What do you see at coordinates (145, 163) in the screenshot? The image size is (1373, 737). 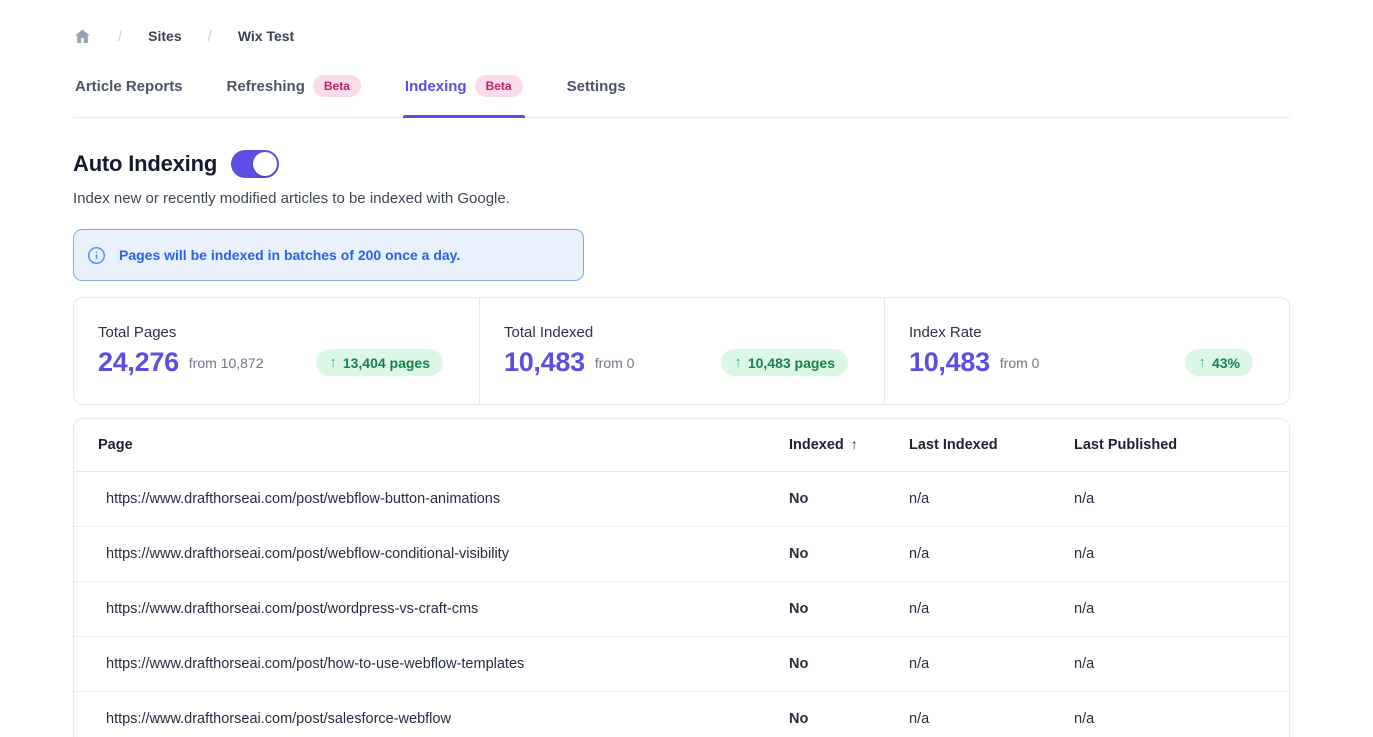 I see `page-title: Auto Indexing` at bounding box center [145, 163].